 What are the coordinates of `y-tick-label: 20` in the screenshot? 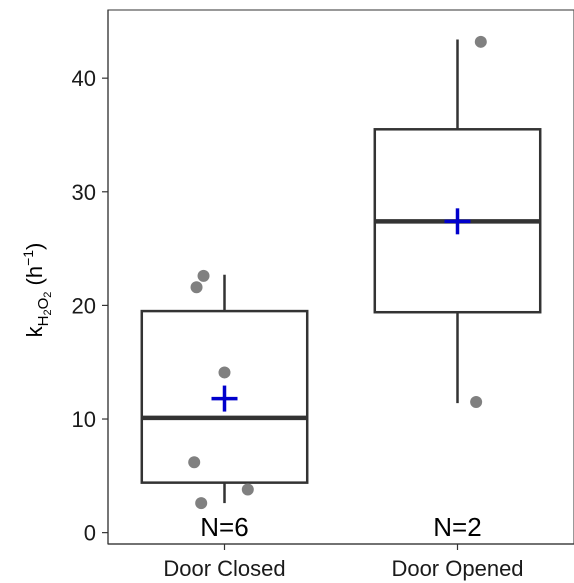 It's located at (84, 305).